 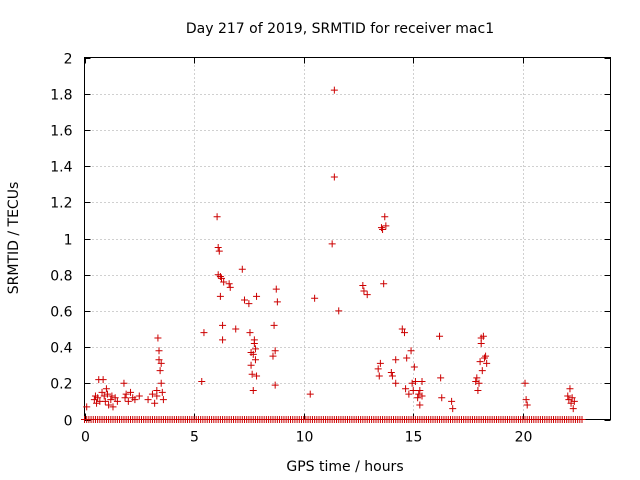 I want to click on y-tick-label: 1.2, so click(x=61, y=204).